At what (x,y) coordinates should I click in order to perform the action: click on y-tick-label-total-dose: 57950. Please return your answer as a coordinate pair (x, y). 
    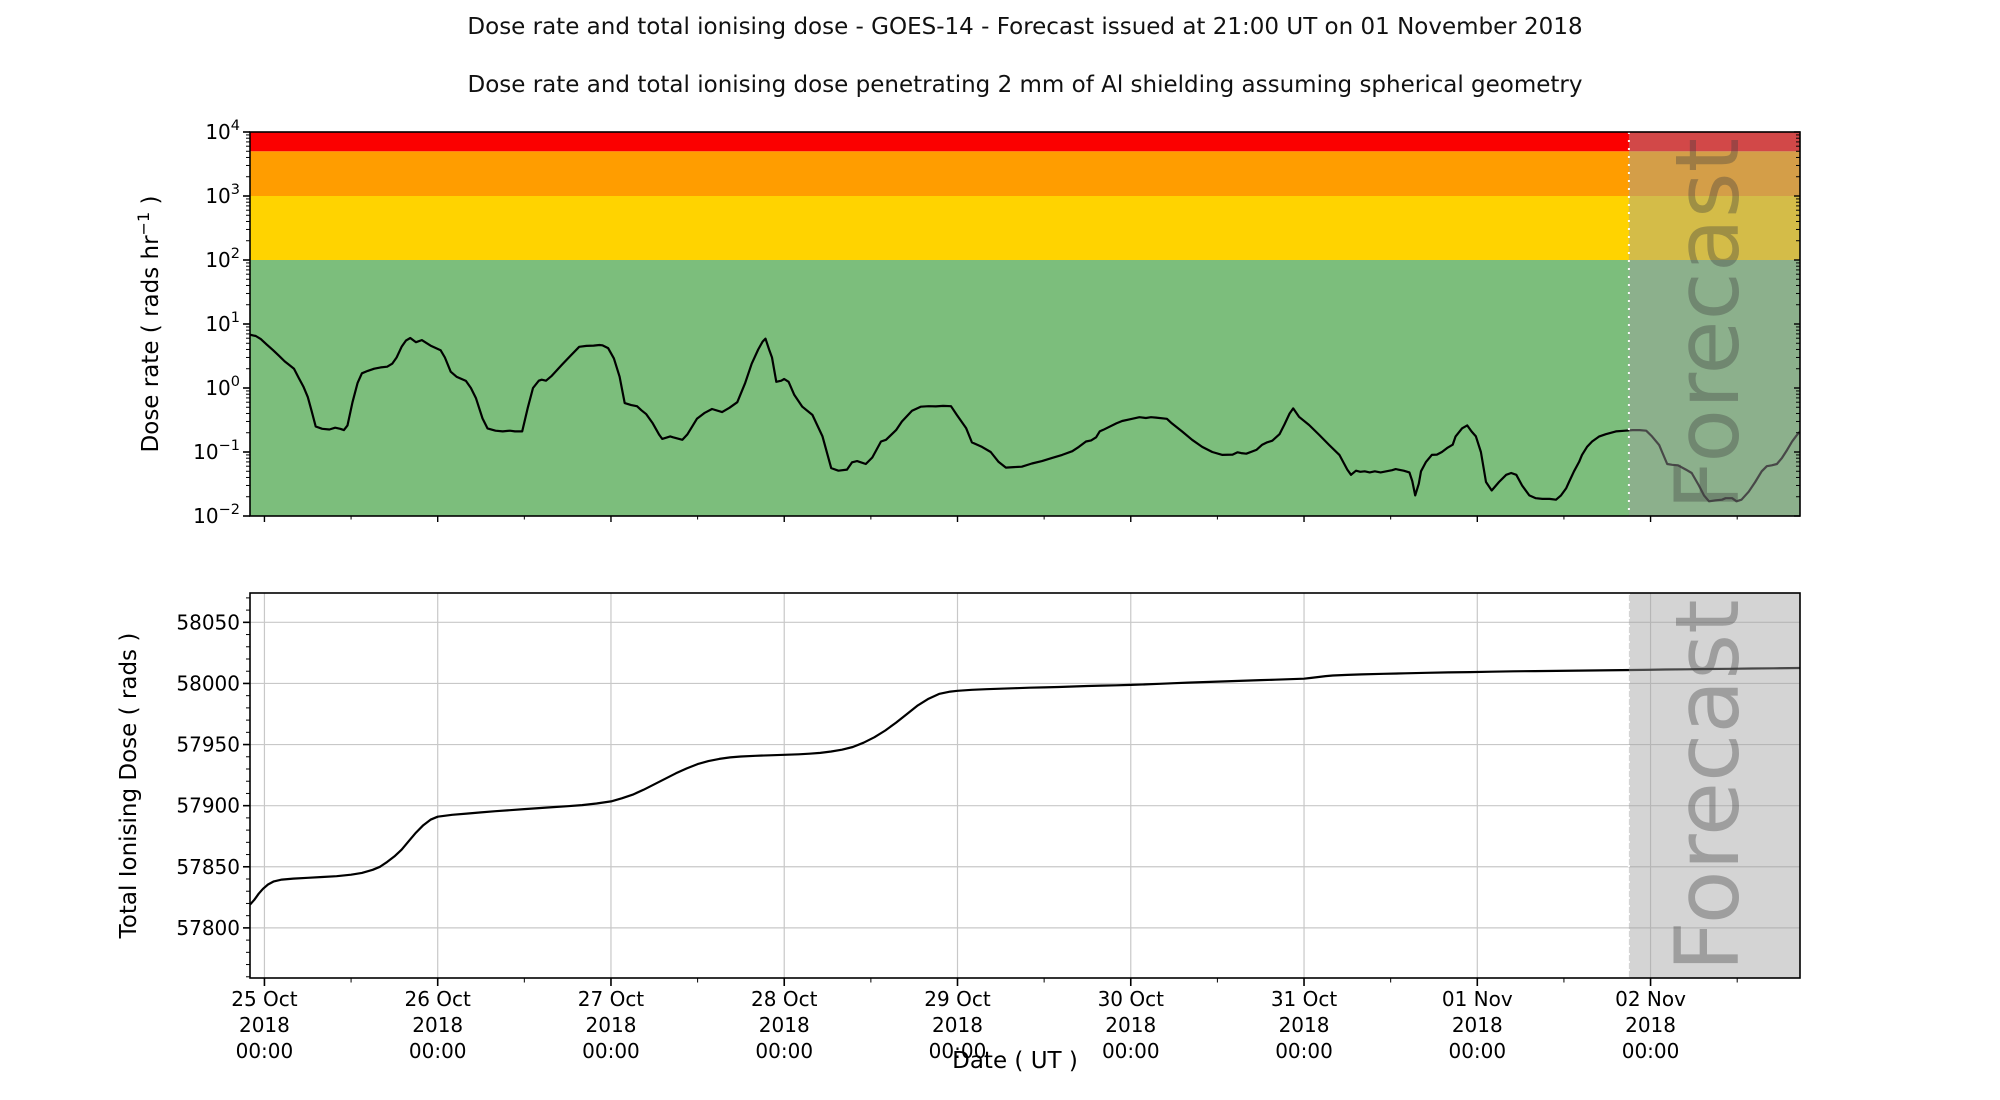
    Looking at the image, I should click on (208, 745).